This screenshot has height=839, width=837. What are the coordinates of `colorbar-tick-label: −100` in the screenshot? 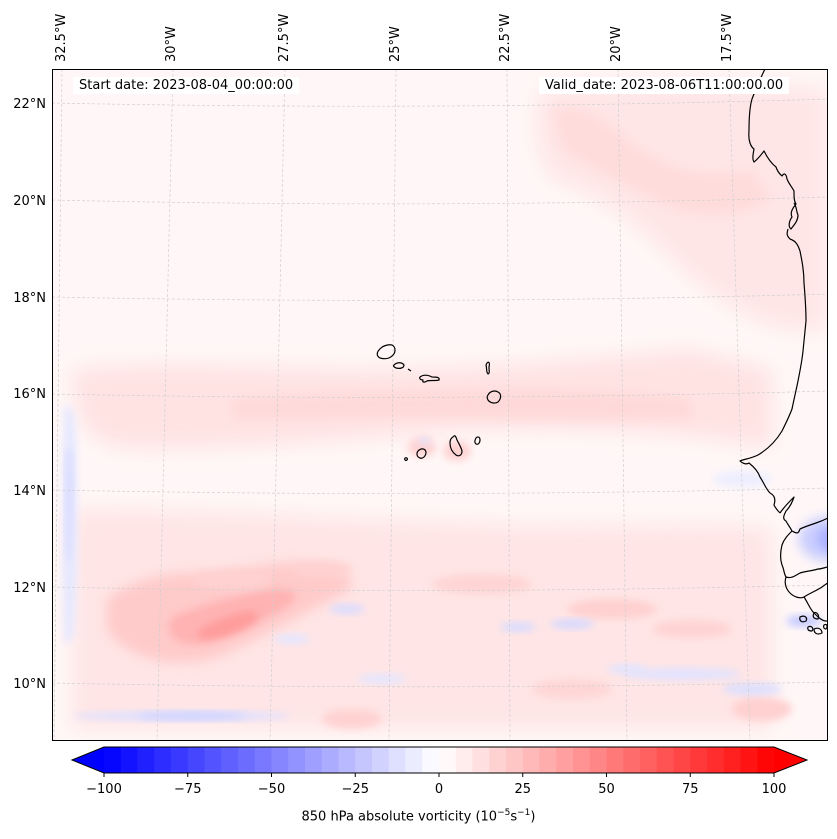 It's located at (104, 789).